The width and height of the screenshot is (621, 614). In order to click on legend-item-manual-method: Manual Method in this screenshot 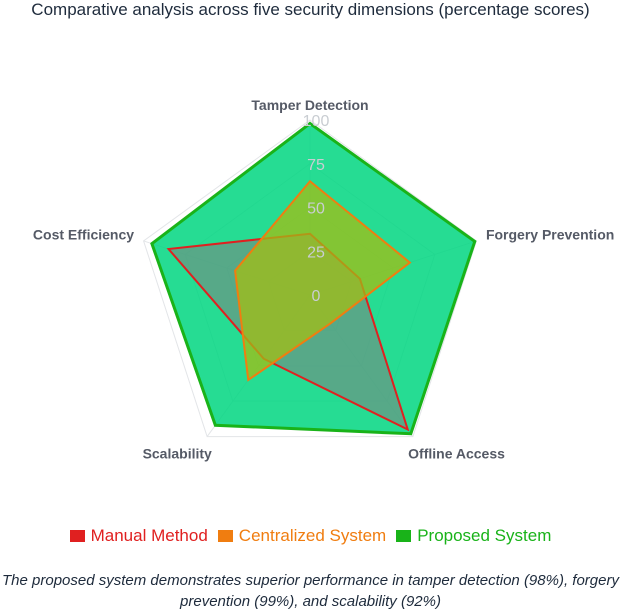, I will do `click(138, 536)`.